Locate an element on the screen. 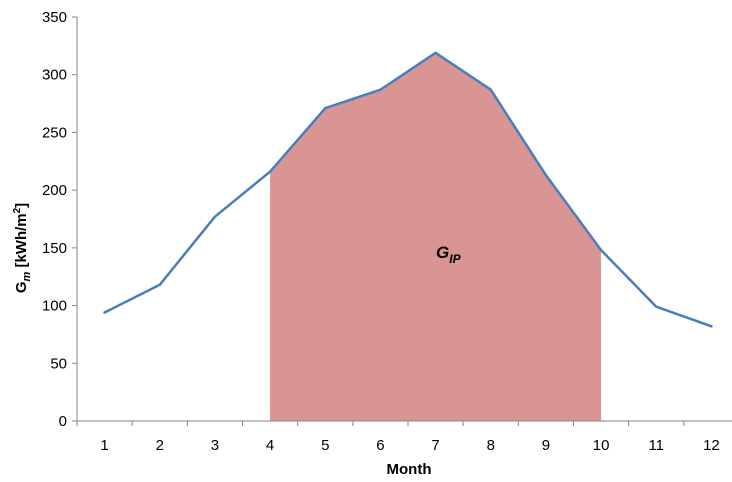 The height and width of the screenshot is (482, 732). y-tick-label: 100 is located at coordinates (54, 306).